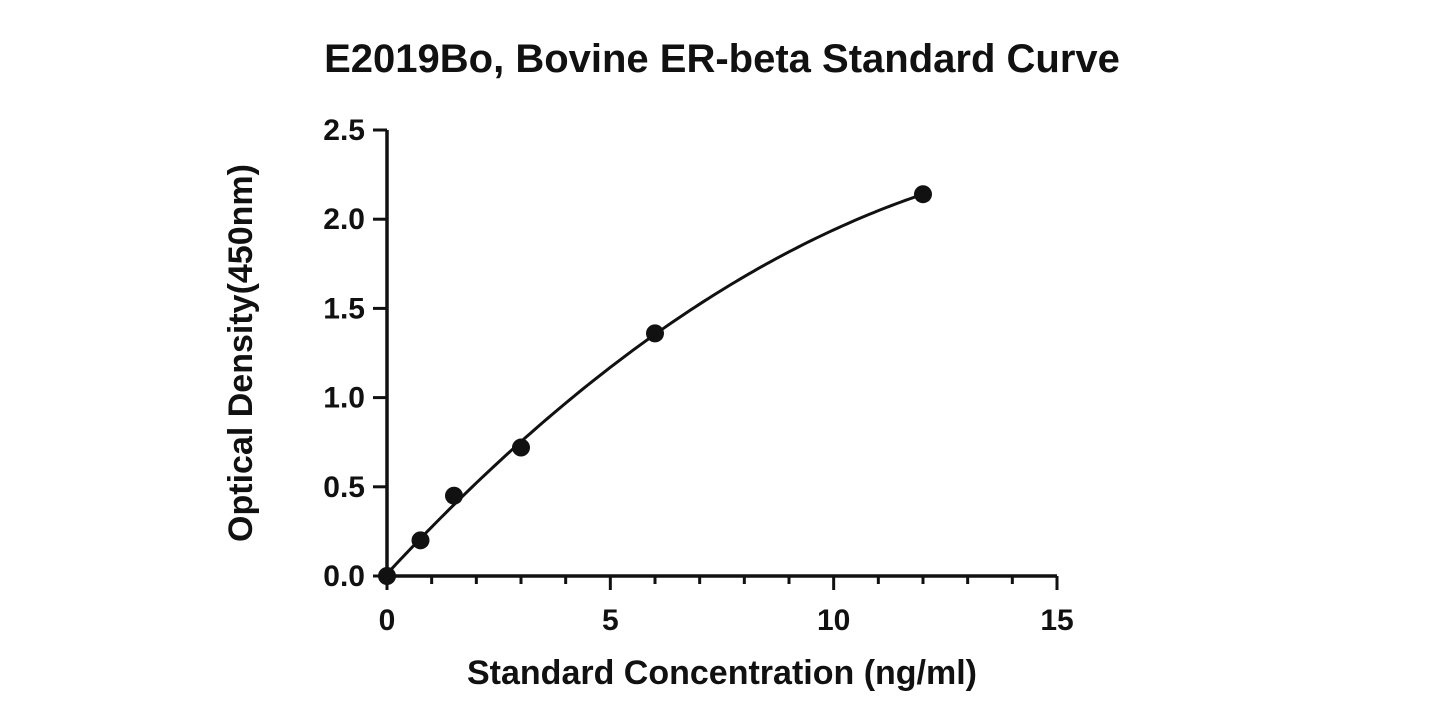 The image size is (1445, 724). What do you see at coordinates (1056, 620) in the screenshot?
I see `x-tick-label: 15` at bounding box center [1056, 620].